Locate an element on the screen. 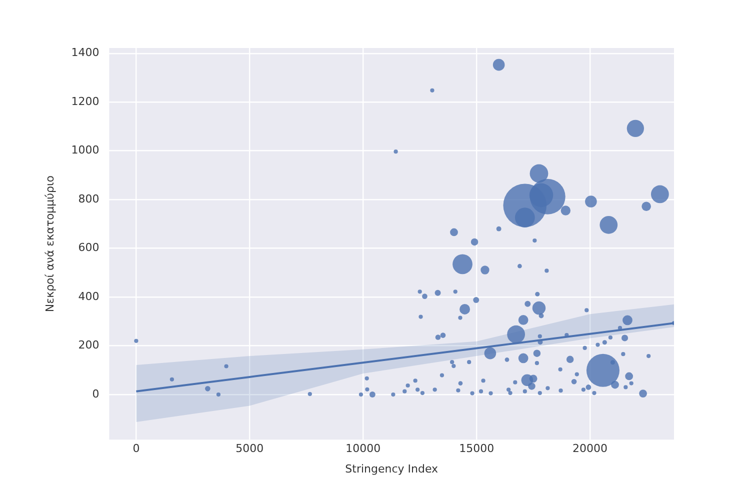 The width and height of the screenshot is (748, 498). y-tick-label: 200 is located at coordinates (89, 345).